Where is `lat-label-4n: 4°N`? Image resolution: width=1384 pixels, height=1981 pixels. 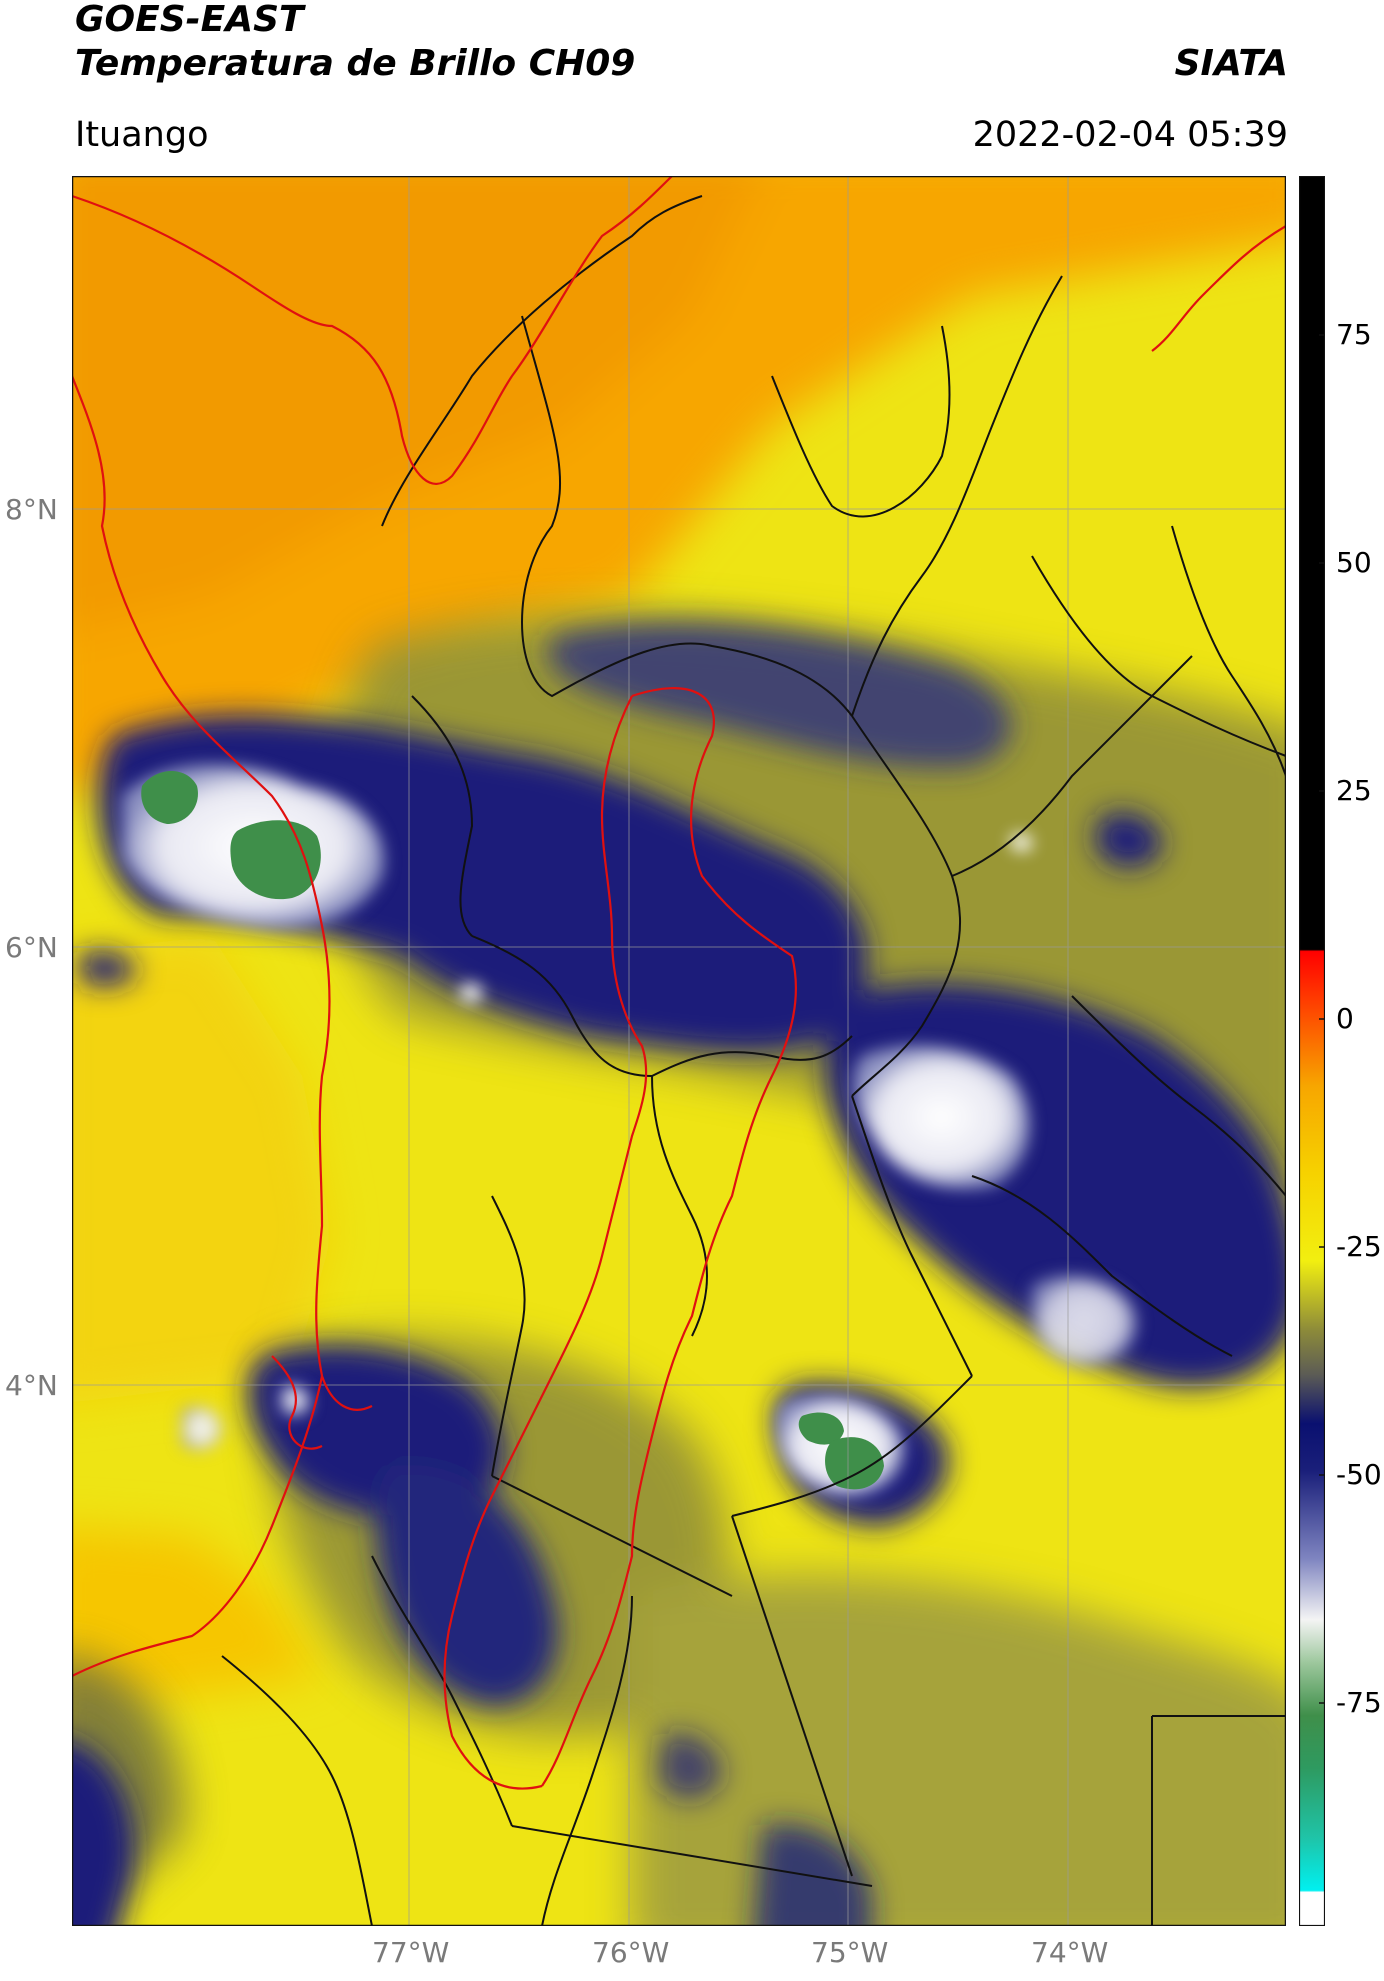
lat-label-4n: 4°N is located at coordinates (31, 1385).